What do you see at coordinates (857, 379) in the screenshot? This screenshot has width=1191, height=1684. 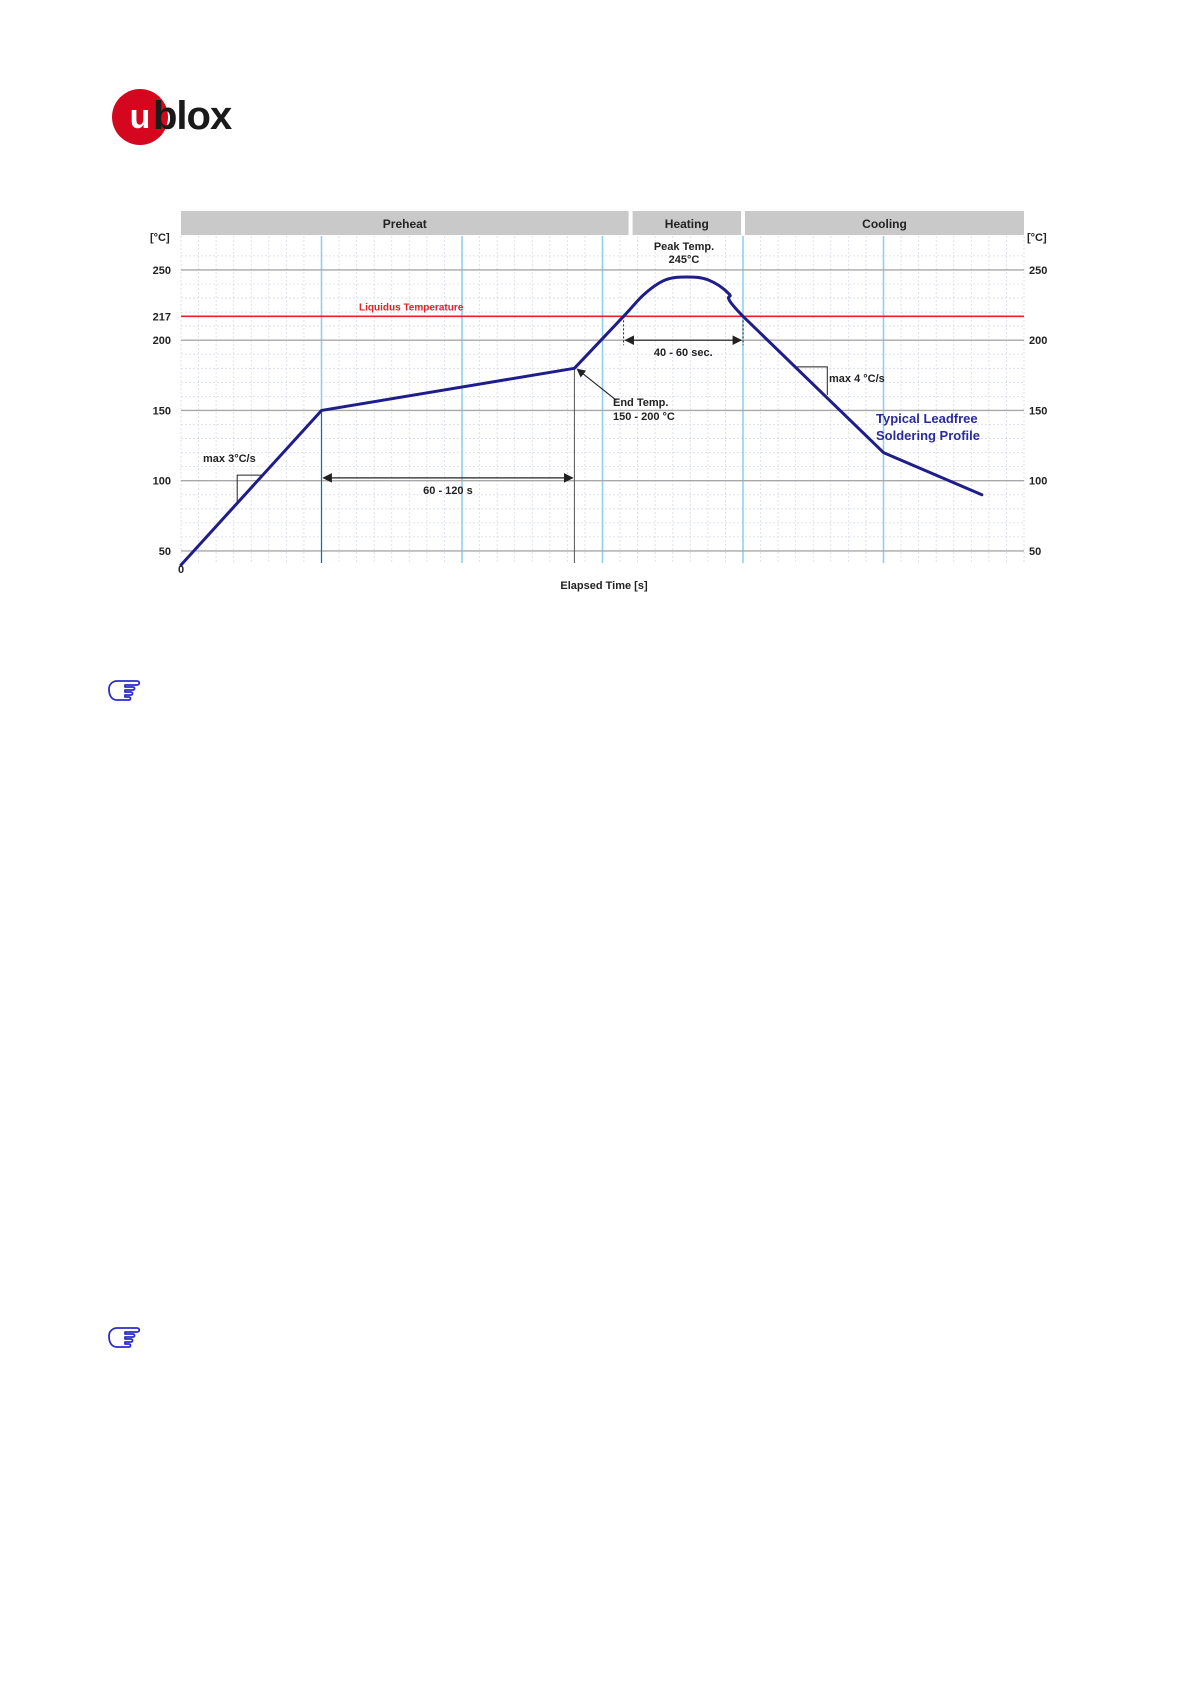 I see `ramp-down-label: max 4 °C/s` at bounding box center [857, 379].